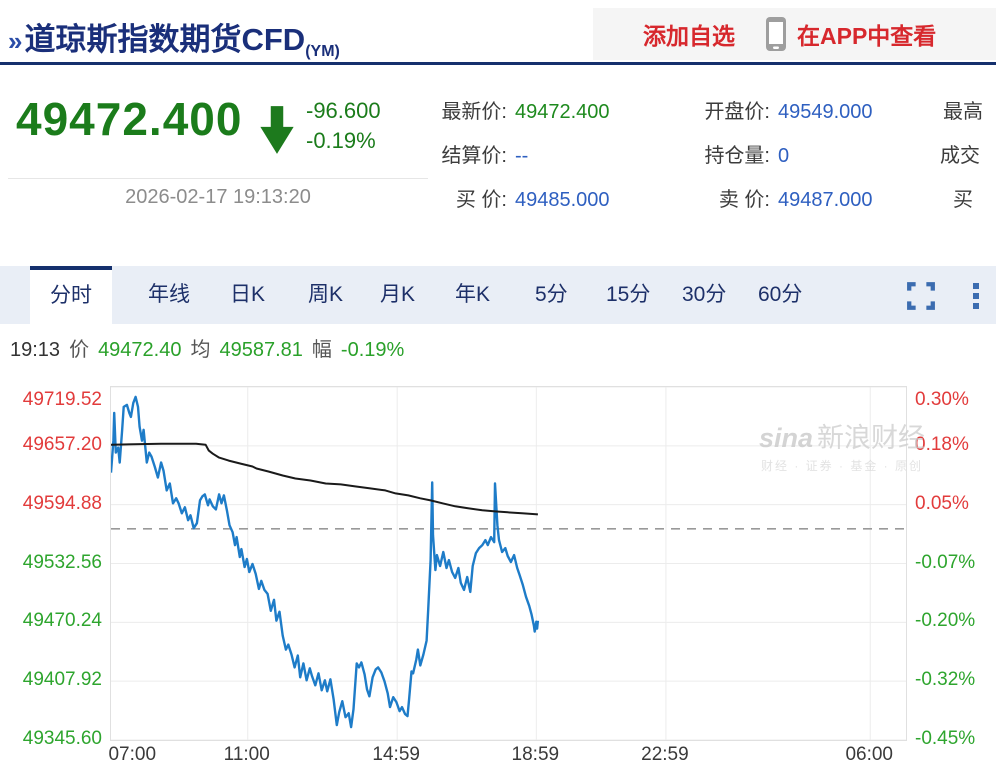 The width and height of the screenshot is (996, 767). I want to click on y-axis-percent-label: 0.18%, so click(942, 444).